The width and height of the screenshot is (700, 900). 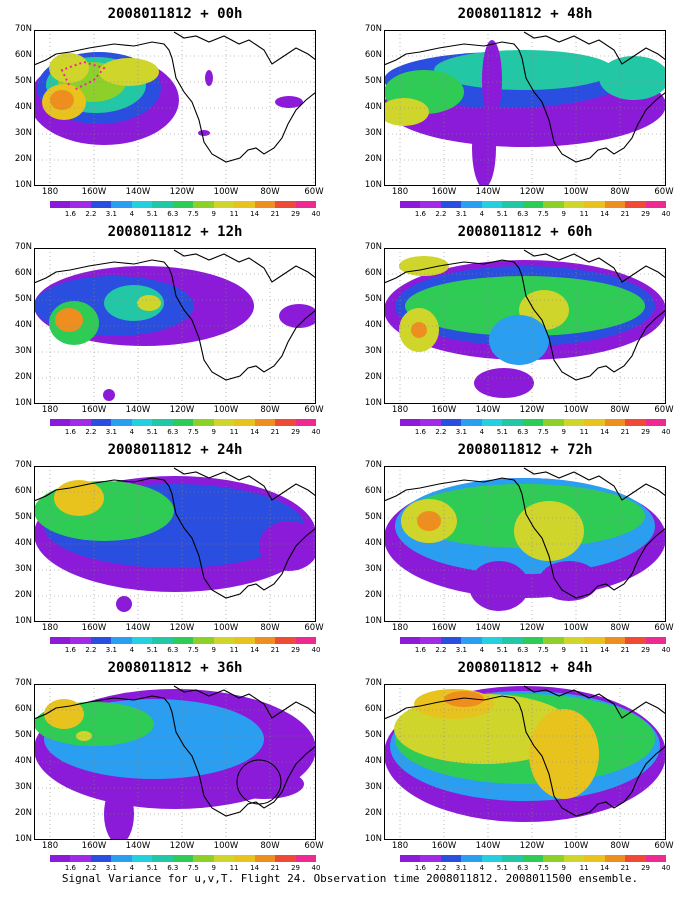 What do you see at coordinates (175, 668) in the screenshot?
I see `panel-title: 2008011812 + 36h` at bounding box center [175, 668].